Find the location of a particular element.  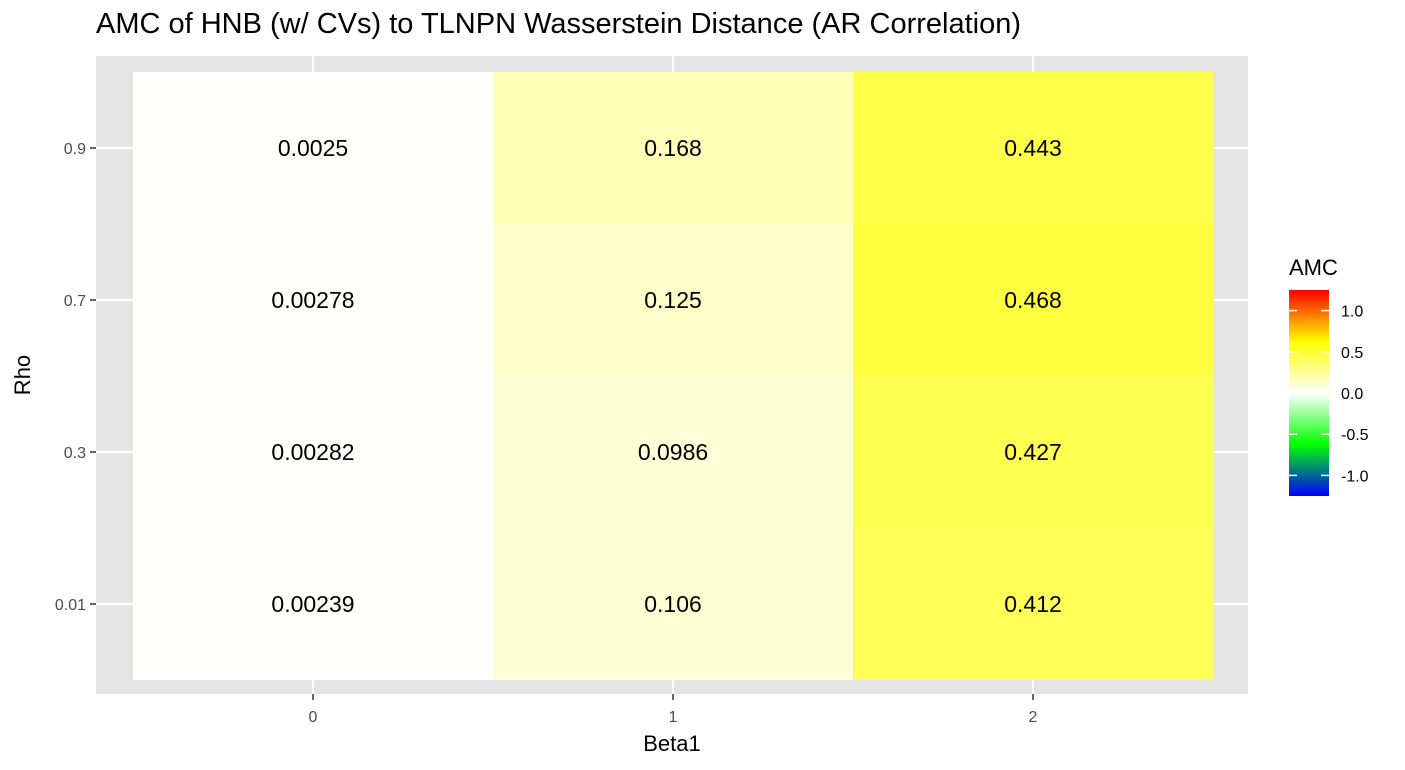

legend-tick-label: 0.0 is located at coordinates (1352, 394).